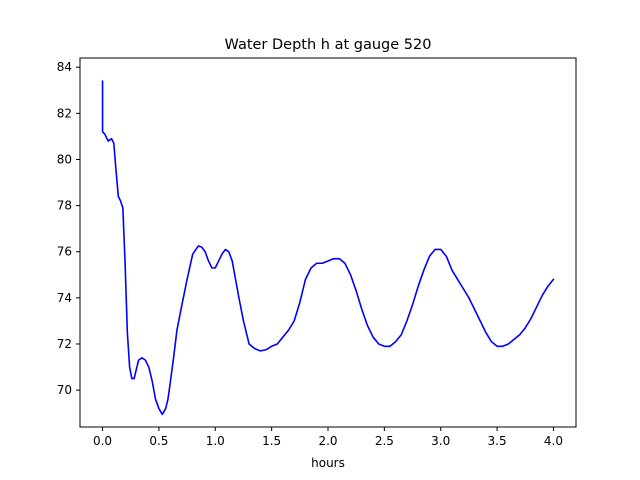 The height and width of the screenshot is (480, 640). What do you see at coordinates (158, 441) in the screenshot?
I see `x-tick-label: 0.5` at bounding box center [158, 441].